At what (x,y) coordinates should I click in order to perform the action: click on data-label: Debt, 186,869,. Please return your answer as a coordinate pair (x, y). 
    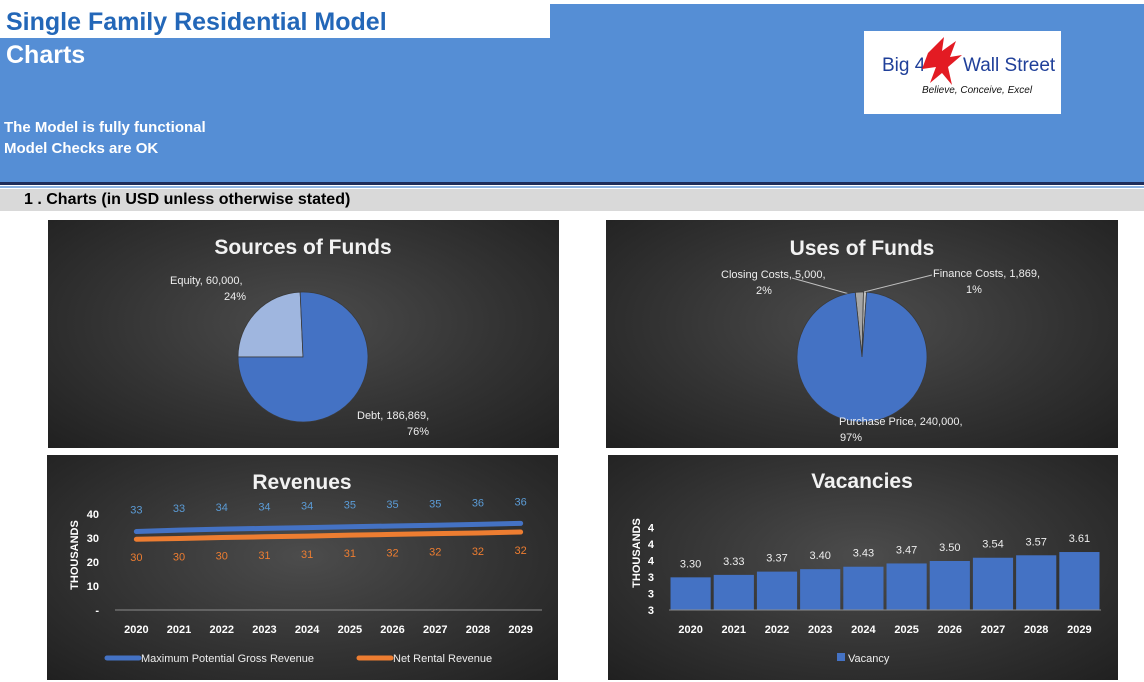
    Looking at the image, I should click on (393, 416).